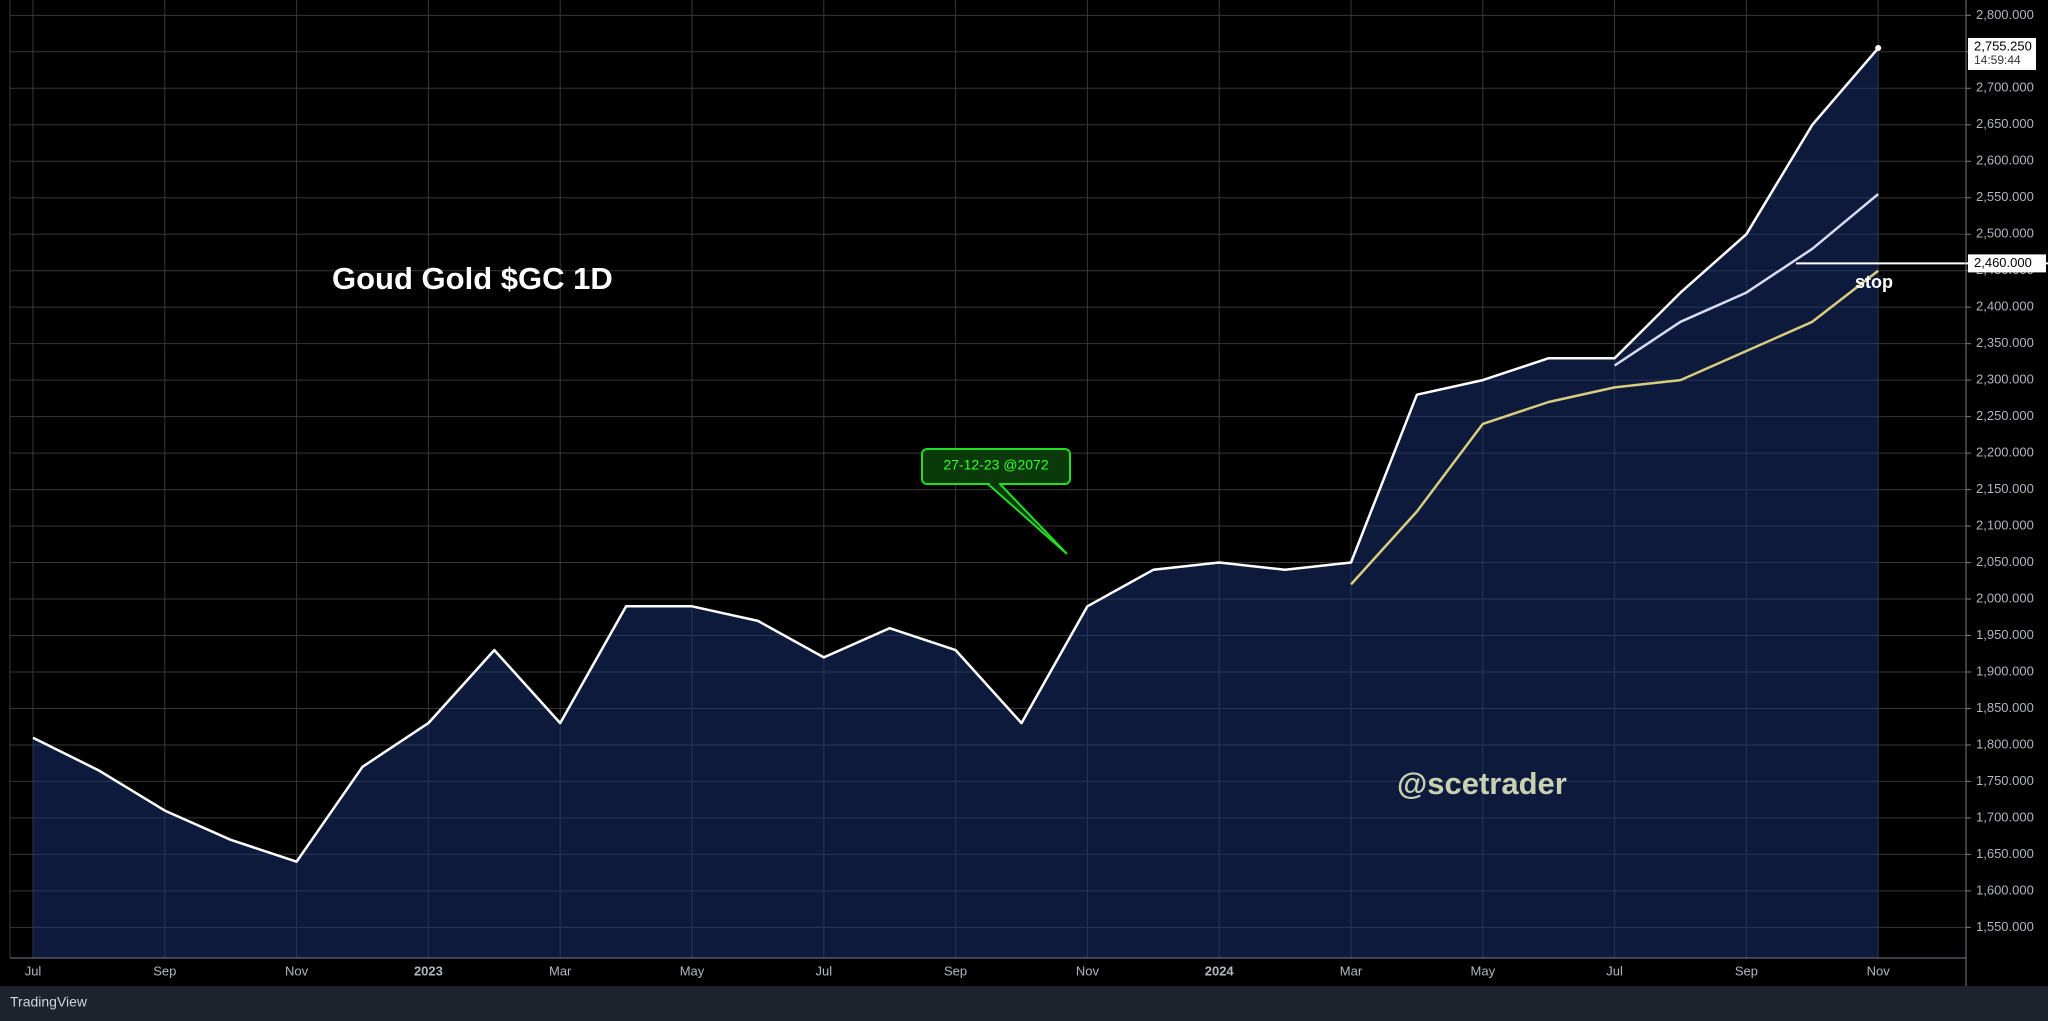 Image resolution: width=2048 pixels, height=1021 pixels. Describe the element at coordinates (2005, 415) in the screenshot. I see `y-tick-label: 2,250.000` at that location.